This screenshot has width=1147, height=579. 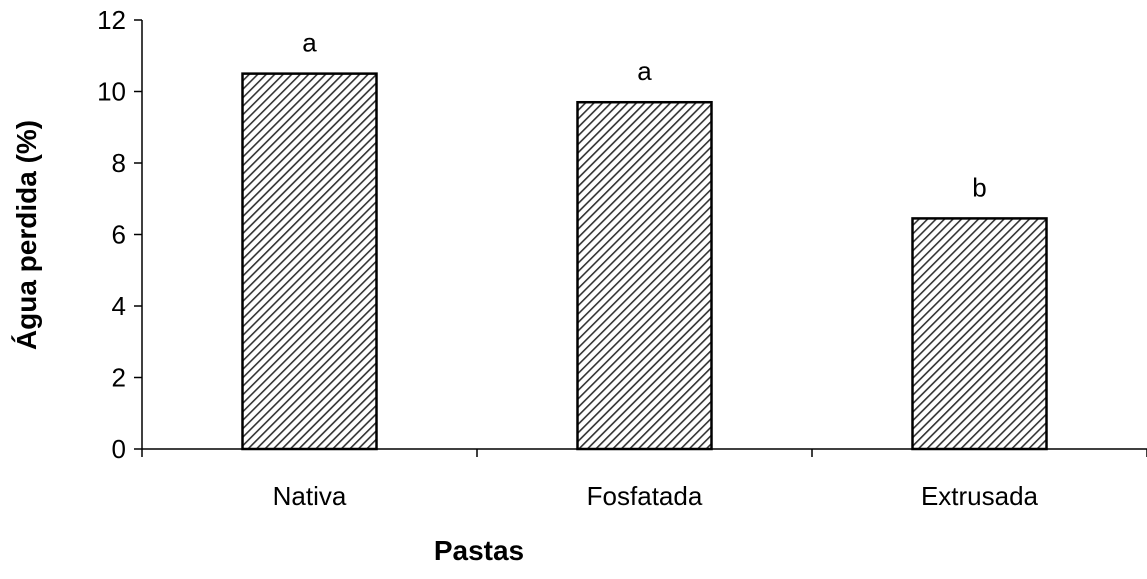 I want to click on x-tick-label: Nativa, so click(x=310, y=496).